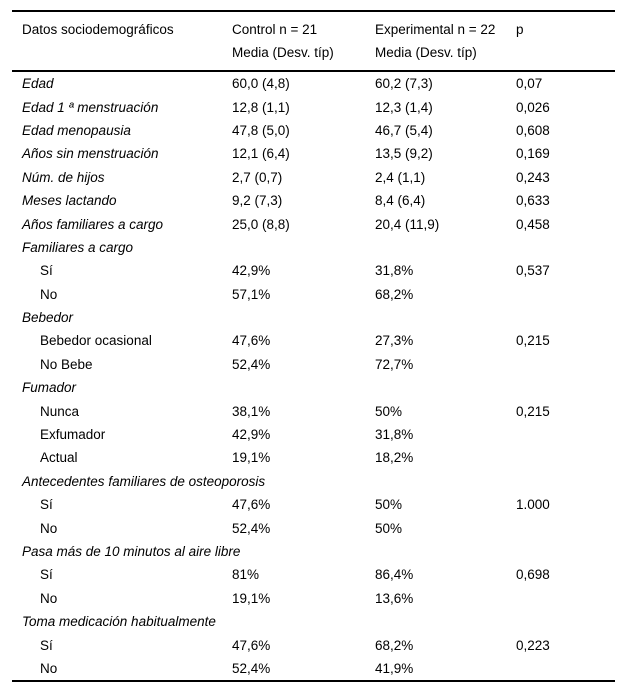 This screenshot has width=627, height=691. Describe the element at coordinates (261, 154) in the screenshot. I see `cell-control: 12,1 (6,4)` at that location.